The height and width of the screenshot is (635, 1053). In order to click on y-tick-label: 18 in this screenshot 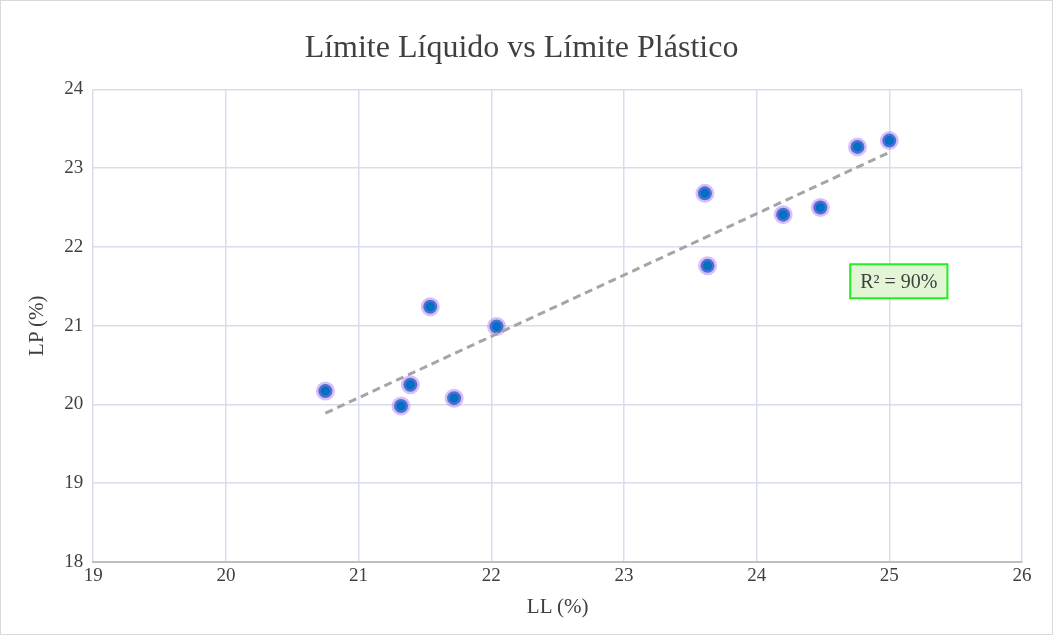, I will do `click(74, 560)`.